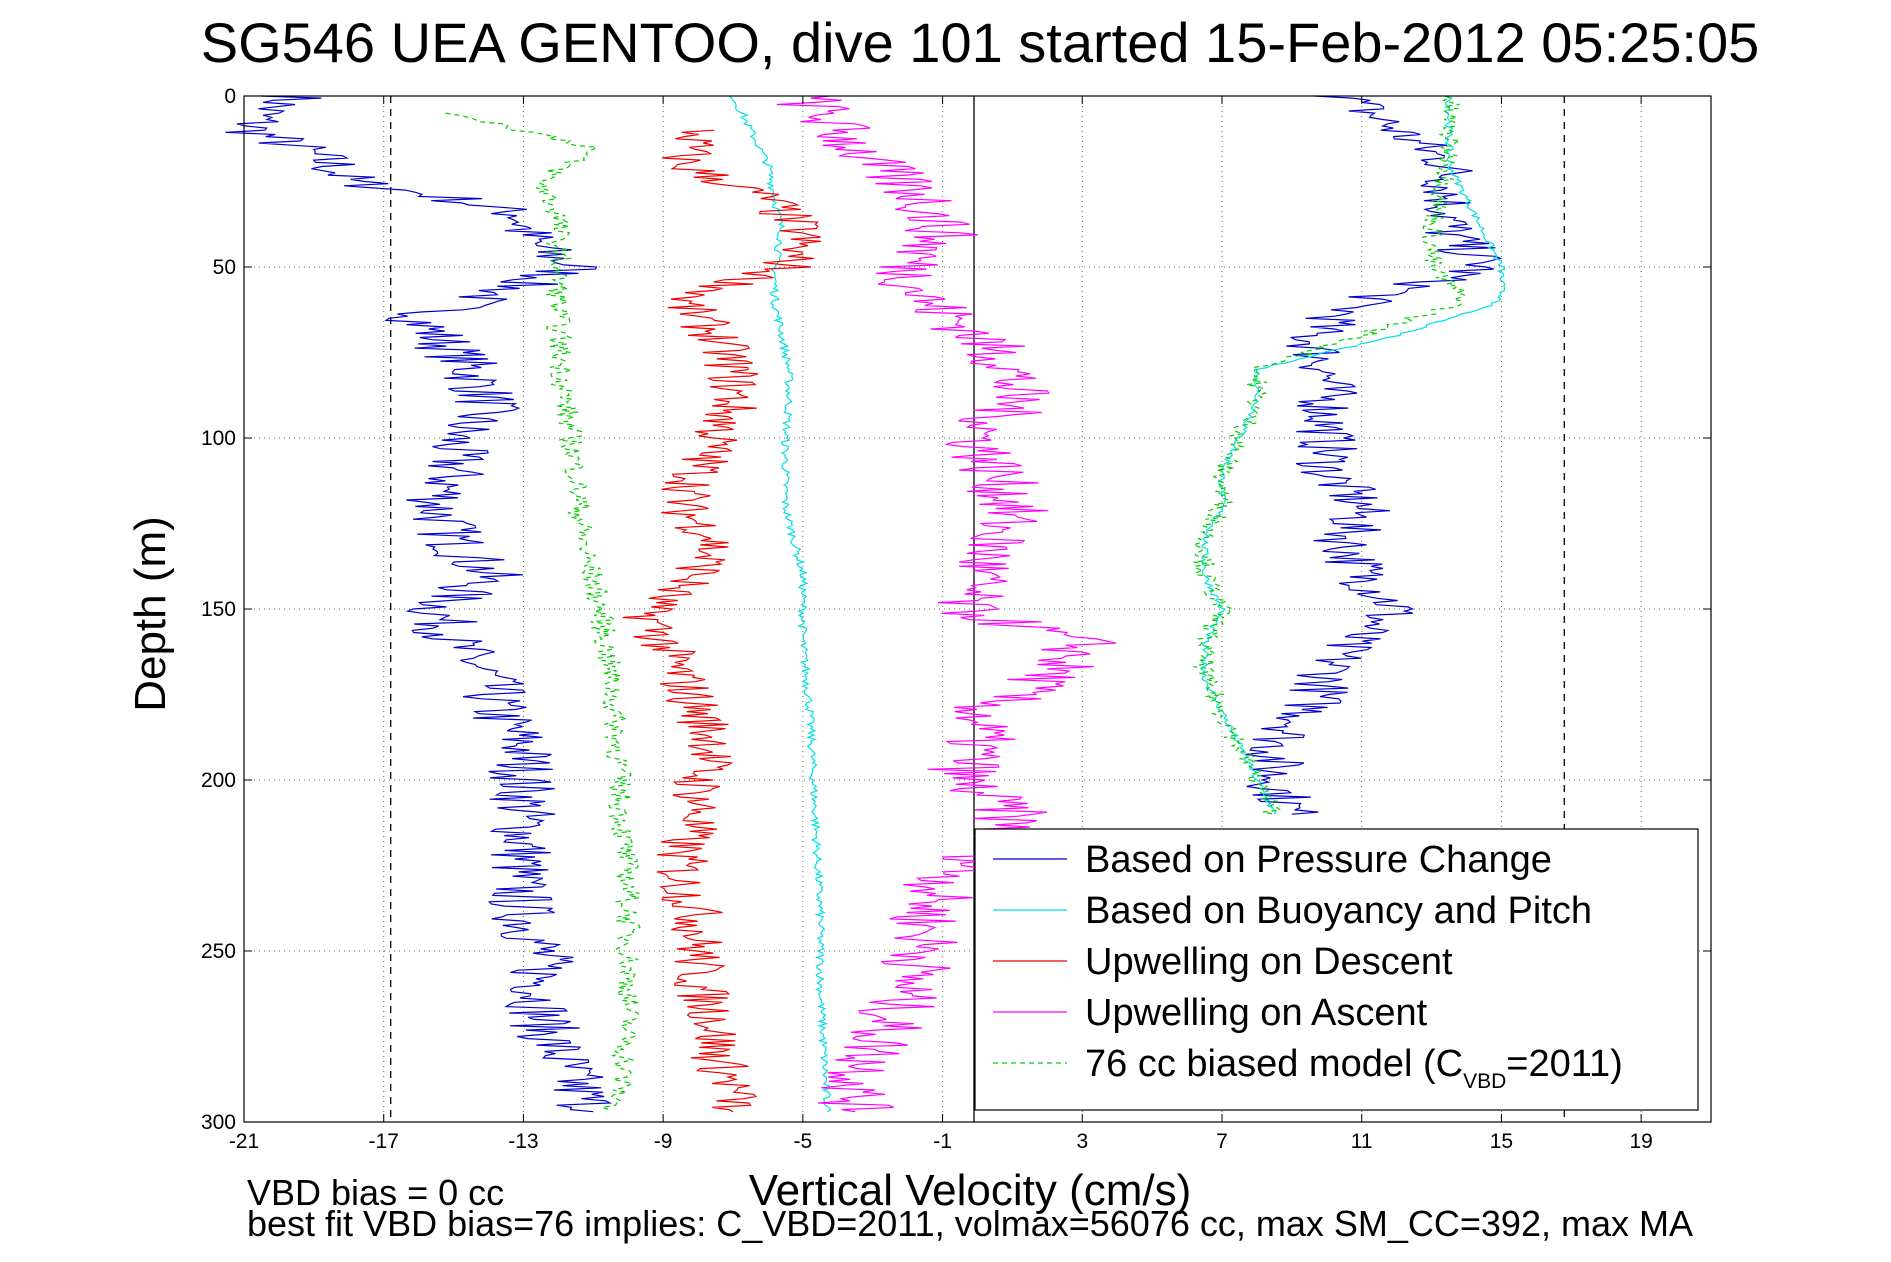  What do you see at coordinates (218, 1122) in the screenshot?
I see `y-tick-label-6: 300` at bounding box center [218, 1122].